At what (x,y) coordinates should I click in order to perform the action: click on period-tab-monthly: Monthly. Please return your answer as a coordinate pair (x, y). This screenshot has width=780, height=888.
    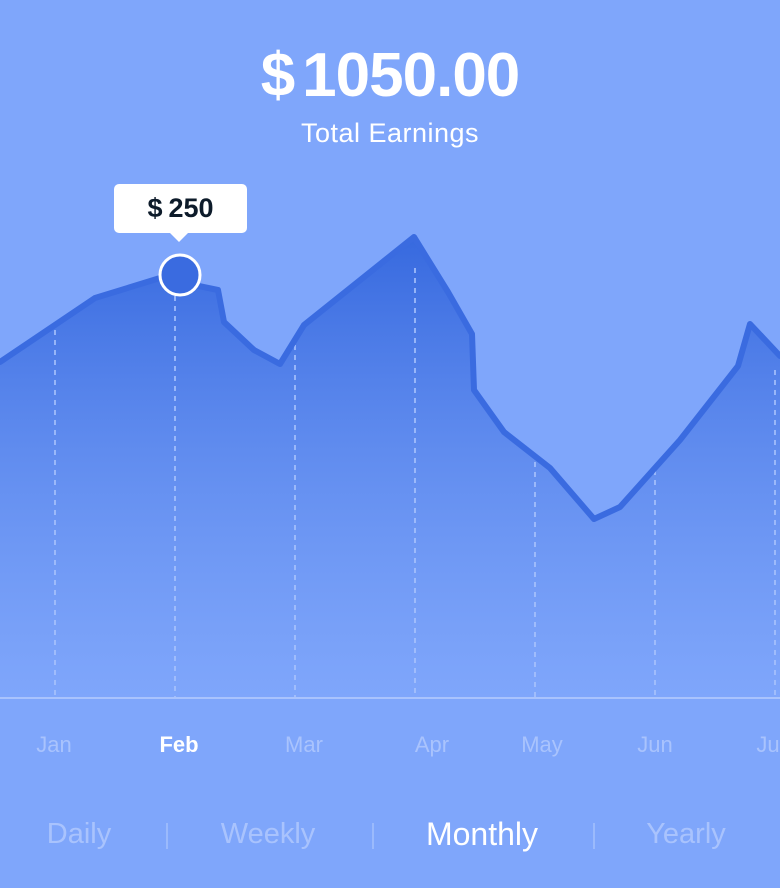
    Looking at the image, I should click on (482, 834).